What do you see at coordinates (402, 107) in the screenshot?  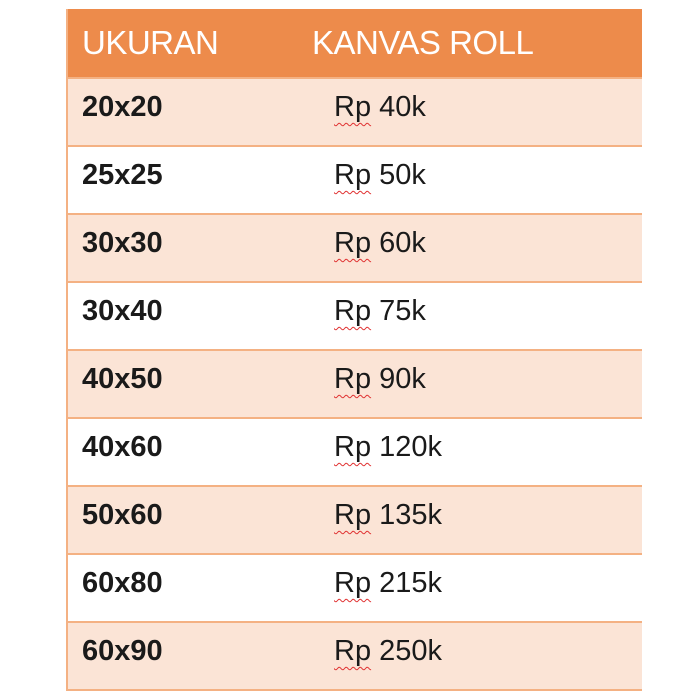 I see `price-value: 40k` at bounding box center [402, 107].